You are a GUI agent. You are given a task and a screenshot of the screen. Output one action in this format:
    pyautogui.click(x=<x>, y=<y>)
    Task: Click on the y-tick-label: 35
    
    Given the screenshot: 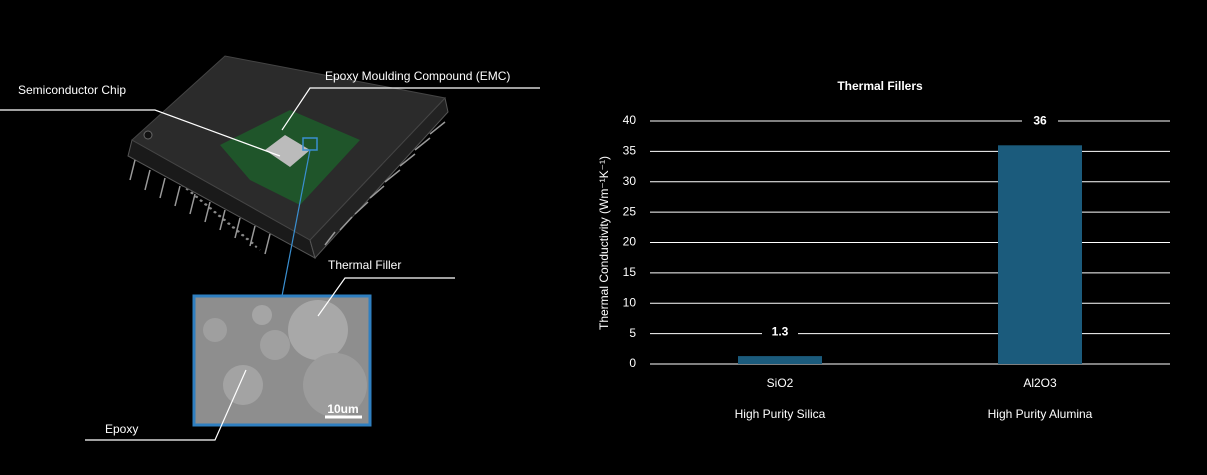 What is the action you would take?
    pyautogui.click(x=630, y=151)
    